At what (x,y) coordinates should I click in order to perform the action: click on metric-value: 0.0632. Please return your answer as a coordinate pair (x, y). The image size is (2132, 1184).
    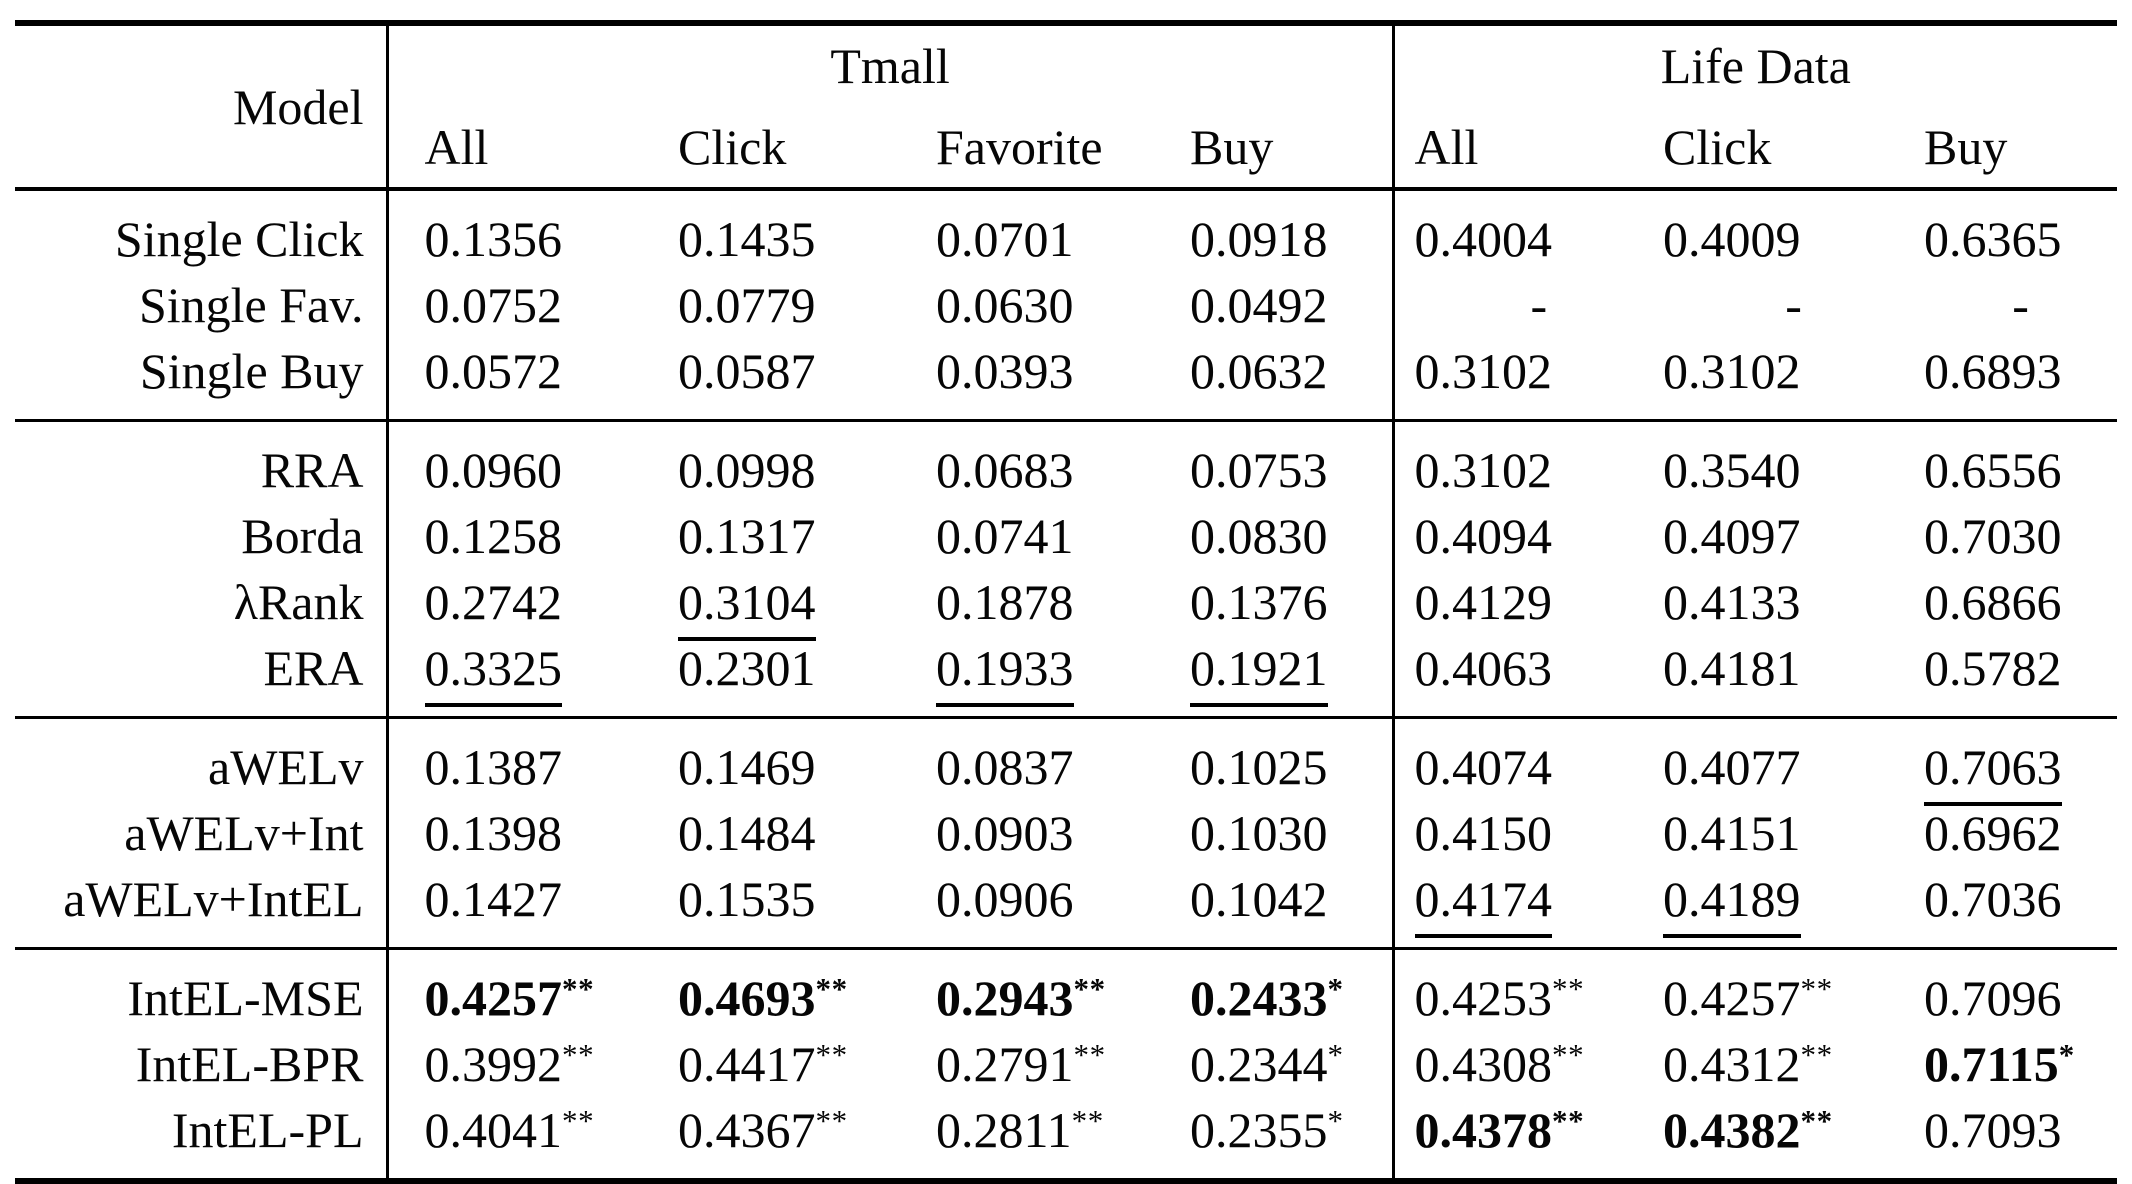
    Looking at the image, I should click on (1259, 371).